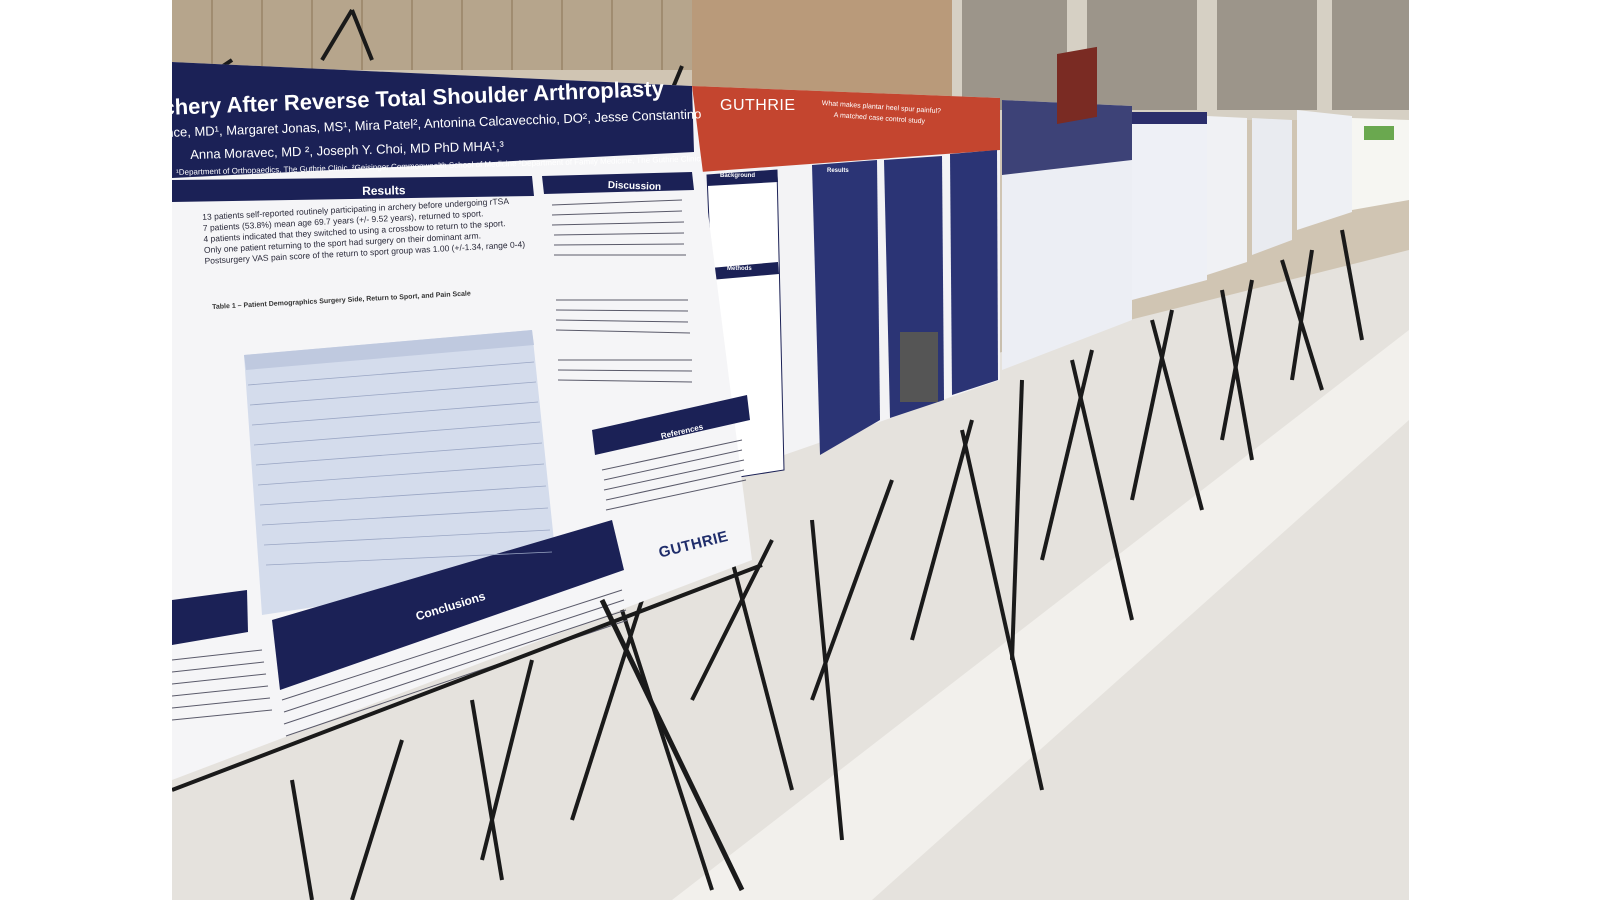  I want to click on poster-main-header, so click(433, 120).